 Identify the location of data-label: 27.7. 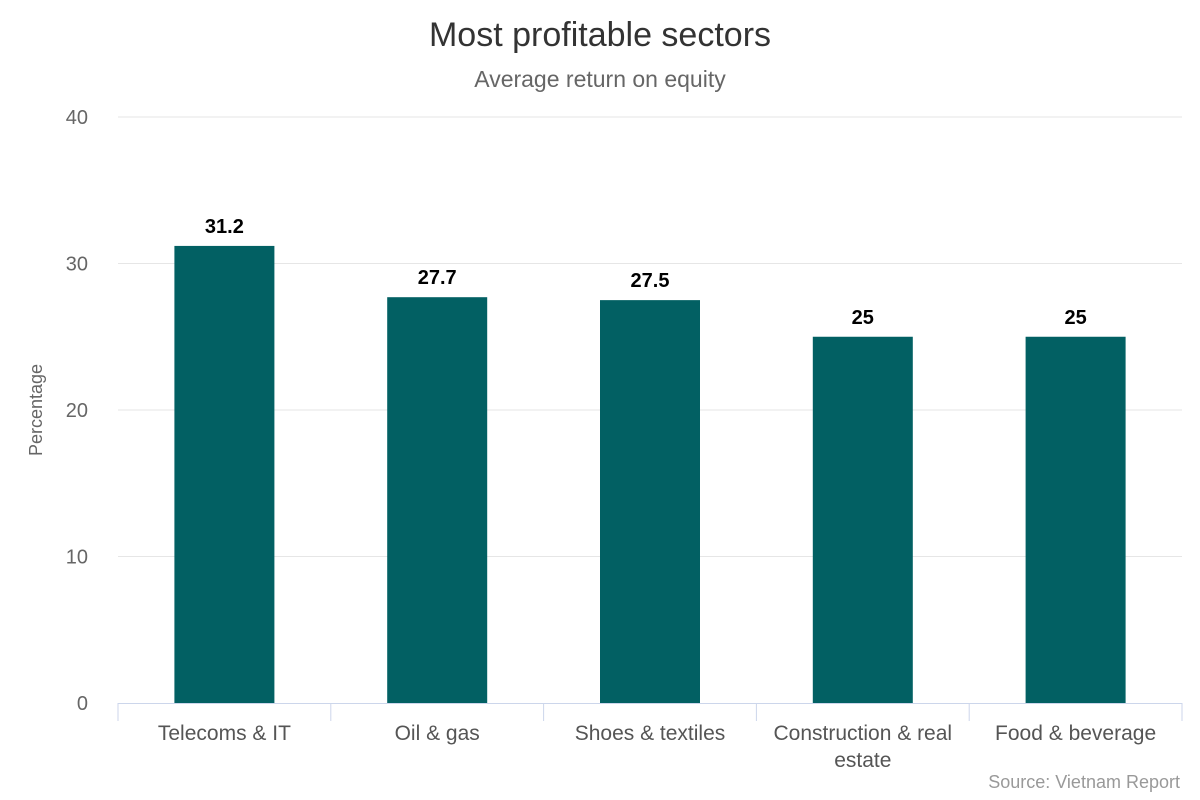
(437, 278).